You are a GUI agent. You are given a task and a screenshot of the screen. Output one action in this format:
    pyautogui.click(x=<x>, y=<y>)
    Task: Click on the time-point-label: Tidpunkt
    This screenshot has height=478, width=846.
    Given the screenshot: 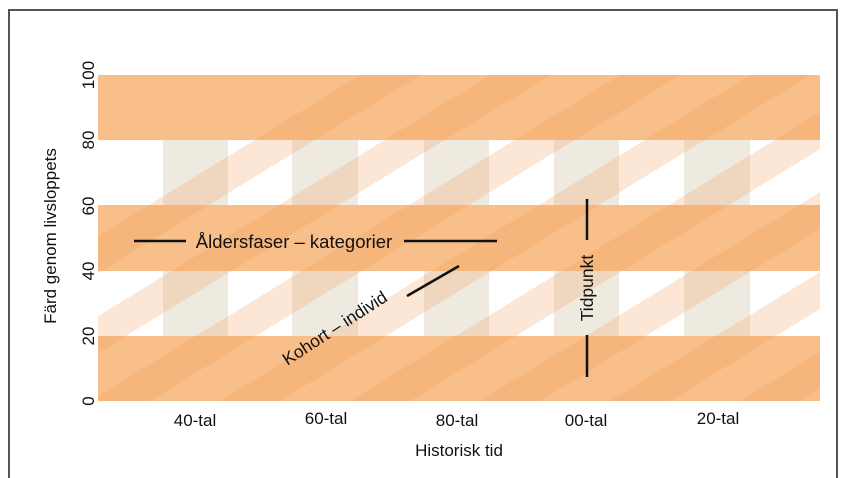 What is the action you would take?
    pyautogui.click(x=587, y=288)
    